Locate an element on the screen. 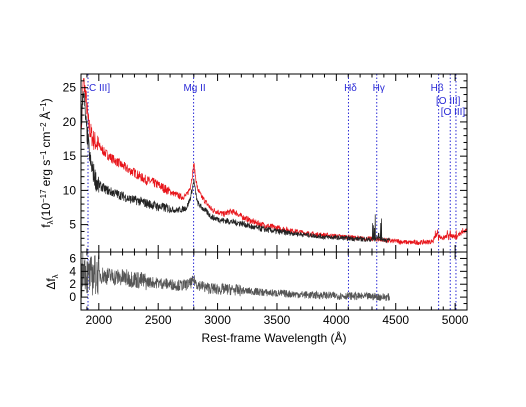  y-tick-label: 4 is located at coordinates (72, 271).